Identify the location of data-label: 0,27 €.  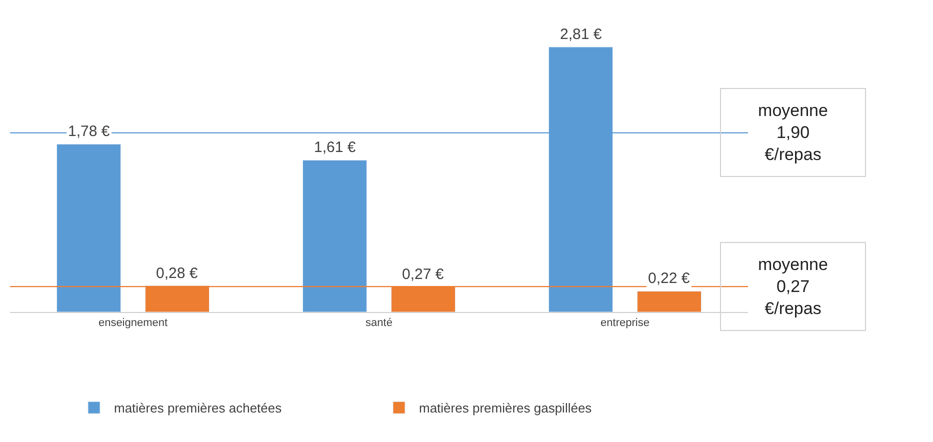
(423, 274).